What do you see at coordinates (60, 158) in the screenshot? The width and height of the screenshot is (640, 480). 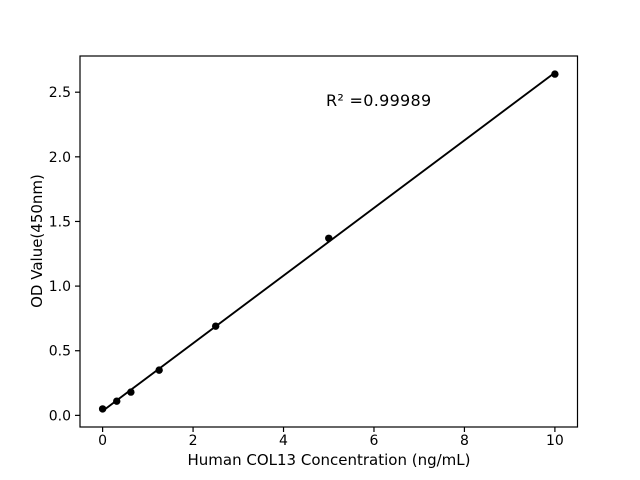 I see `y-tick-label: 2.0` at bounding box center [60, 158].